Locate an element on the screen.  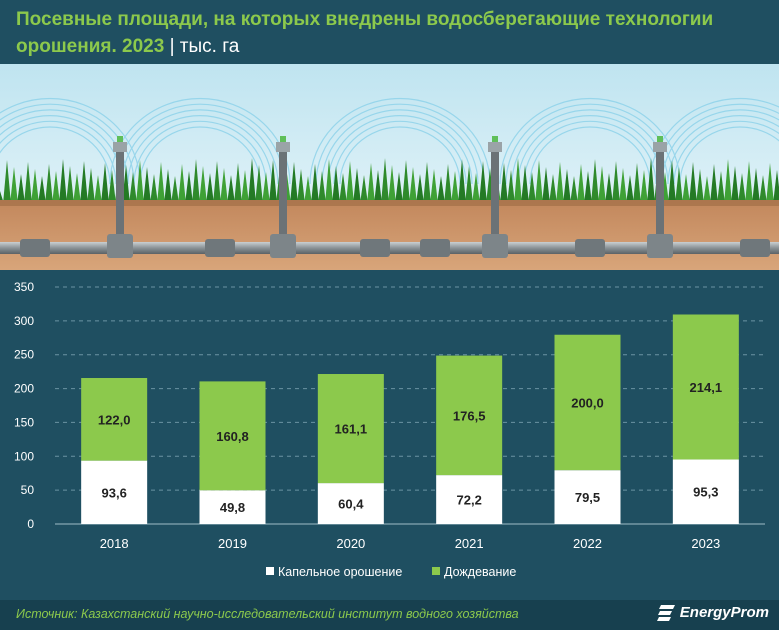
sprinkler-riser is located at coordinates (120, 196).